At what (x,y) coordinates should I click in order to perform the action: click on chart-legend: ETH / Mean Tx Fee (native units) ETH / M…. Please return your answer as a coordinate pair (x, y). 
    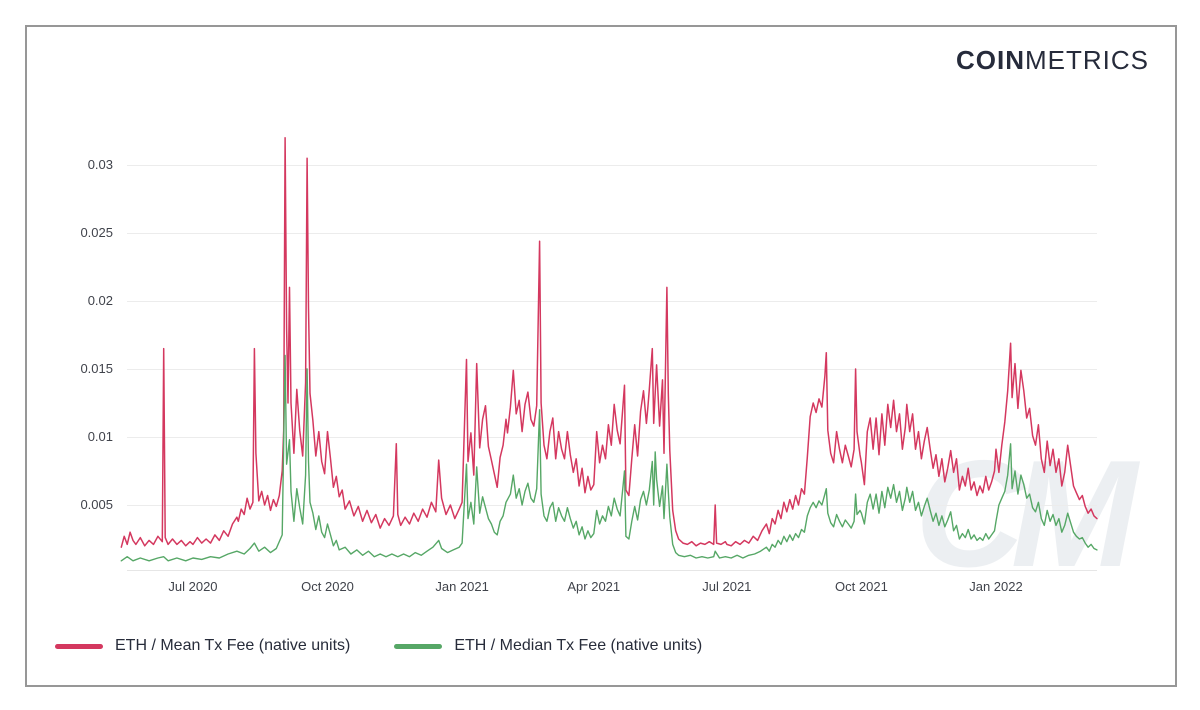
    Looking at the image, I should click on (378, 646).